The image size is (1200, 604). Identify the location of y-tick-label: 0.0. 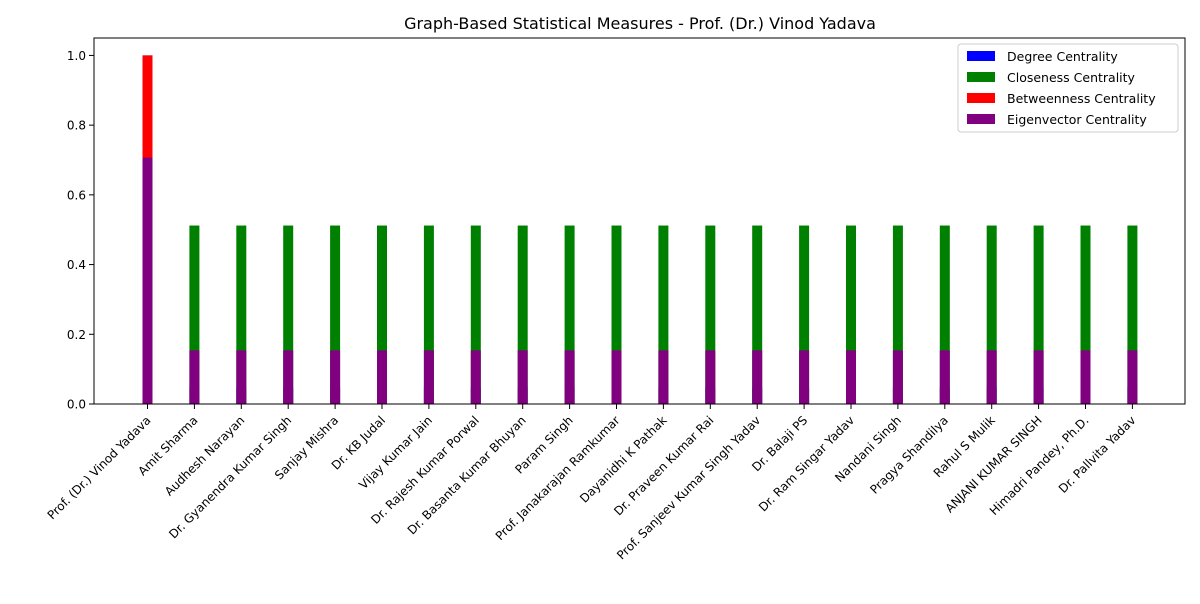
(76, 405).